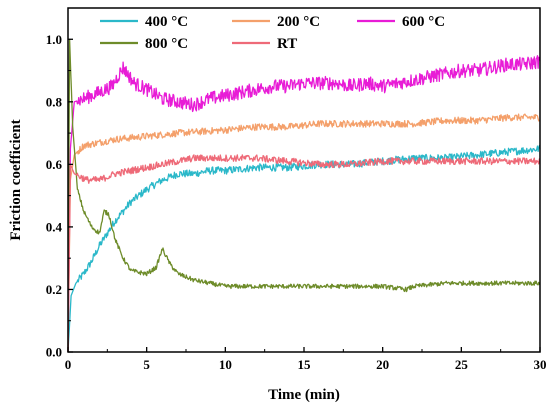 The height and width of the screenshot is (406, 550). What do you see at coordinates (166, 44) in the screenshot?
I see `legend-label: 800 °C` at bounding box center [166, 44].